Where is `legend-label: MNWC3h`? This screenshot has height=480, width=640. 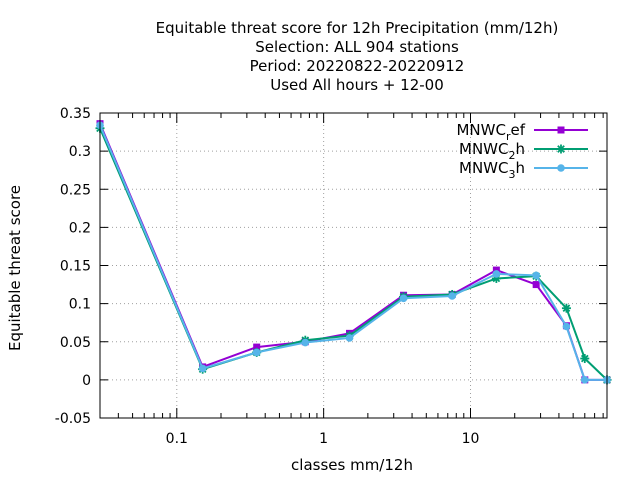 legend-label: MNWC3h is located at coordinates (492, 170).